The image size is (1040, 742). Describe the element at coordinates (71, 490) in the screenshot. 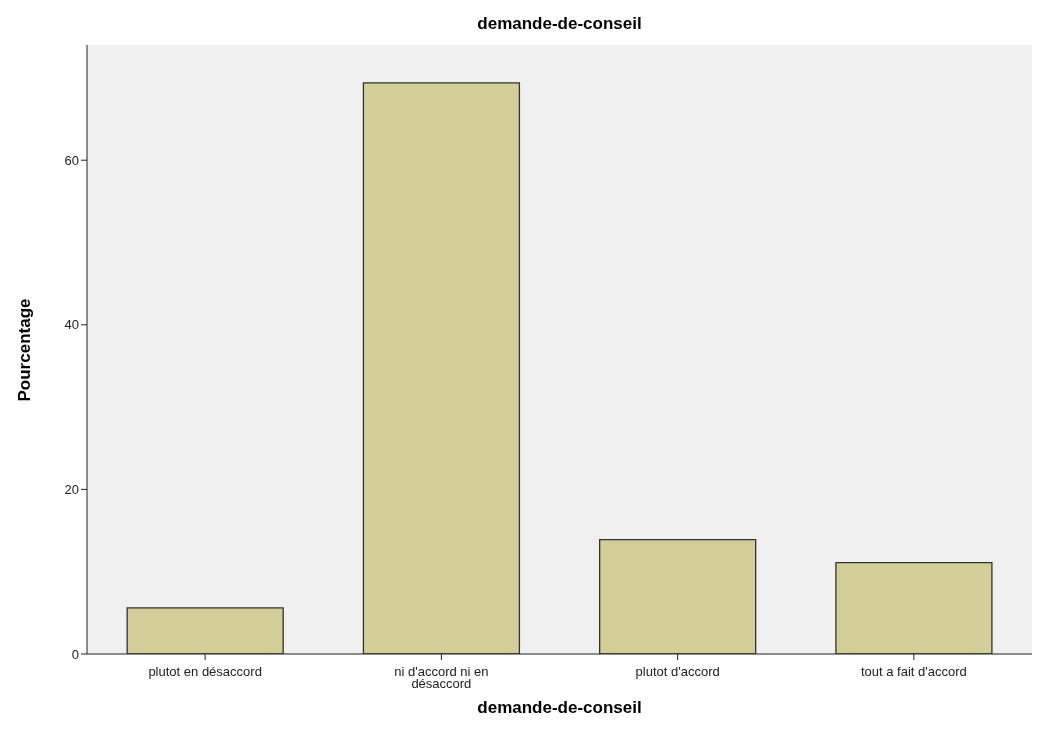

I see `y-tick-label: 20` at that location.